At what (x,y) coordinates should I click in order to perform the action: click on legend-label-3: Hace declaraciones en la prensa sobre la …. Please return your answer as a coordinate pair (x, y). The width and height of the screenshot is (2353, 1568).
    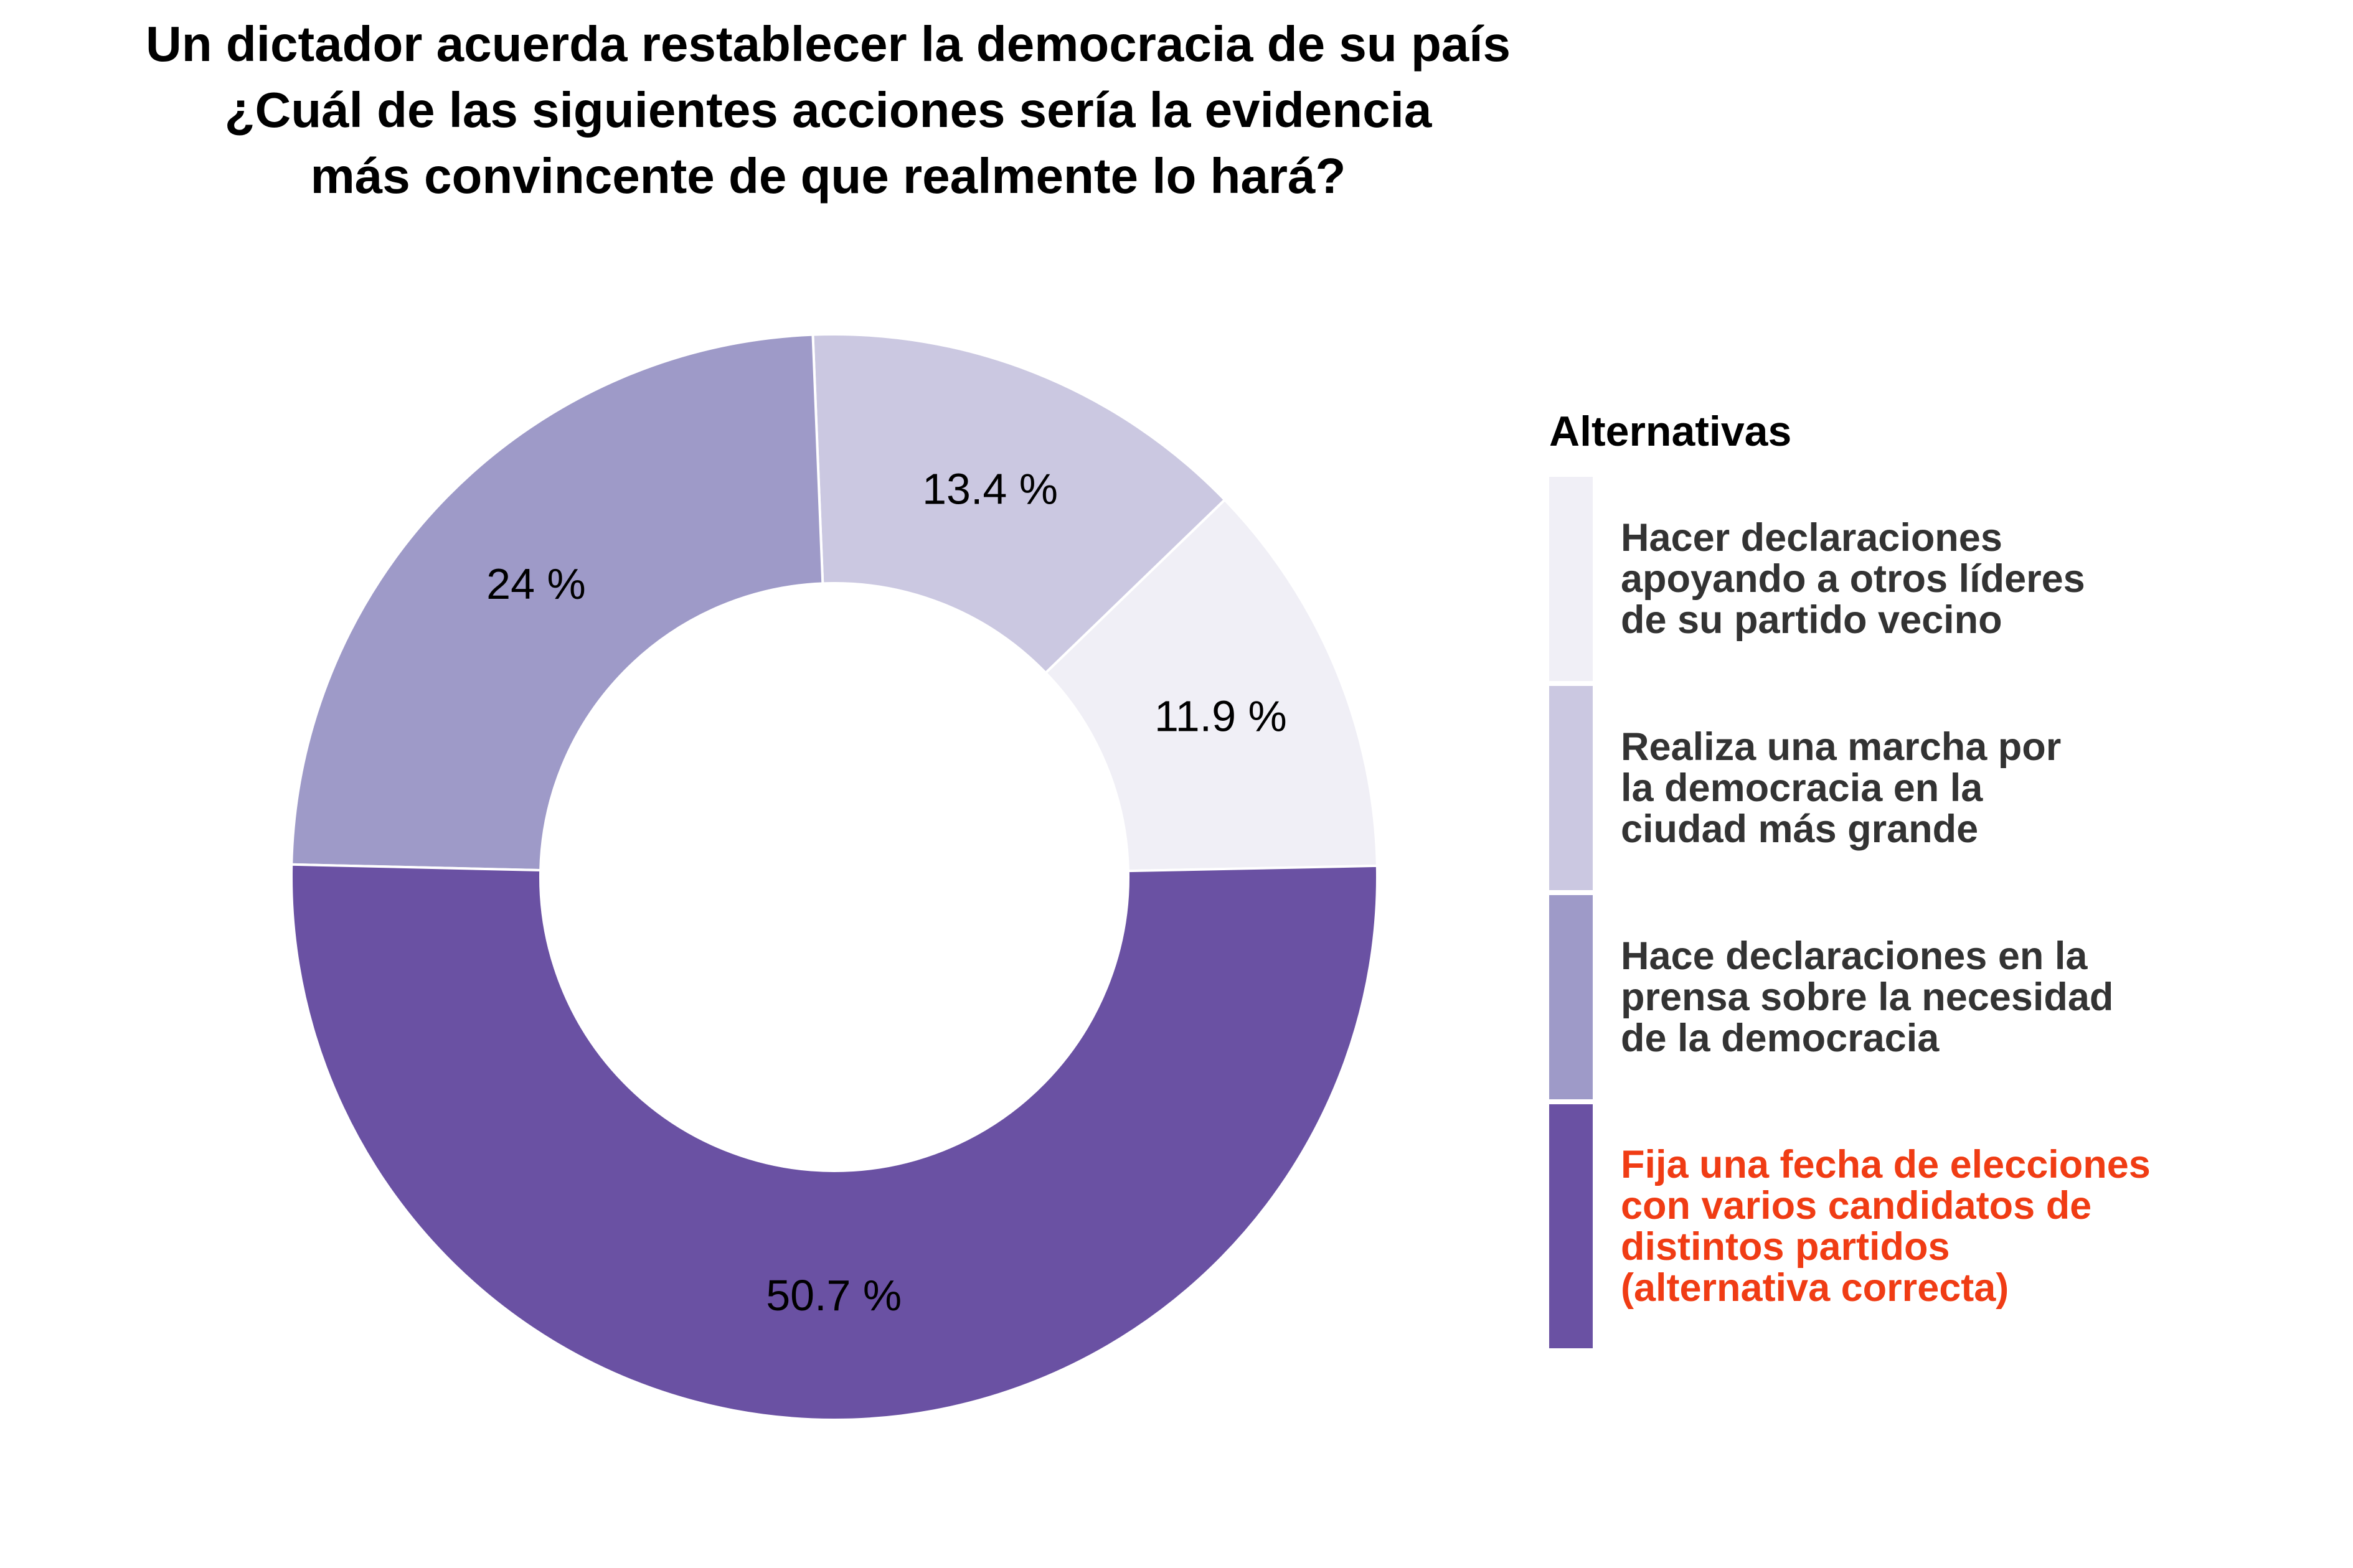
    Looking at the image, I should click on (1948, 997).